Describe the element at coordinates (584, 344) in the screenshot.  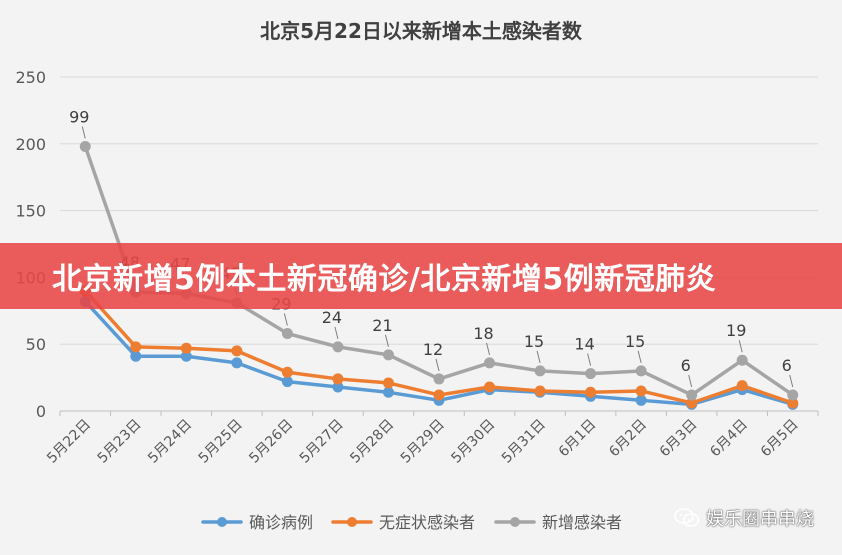
I see `data-label: 14` at that location.